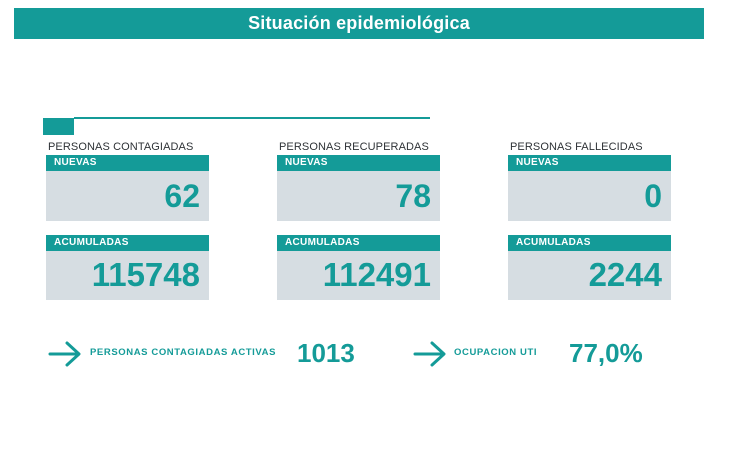 Image resolution: width=735 pixels, height=463 pixels. What do you see at coordinates (606, 353) in the screenshot?
I see `icu-occupancy-value: 77,0%` at bounding box center [606, 353].